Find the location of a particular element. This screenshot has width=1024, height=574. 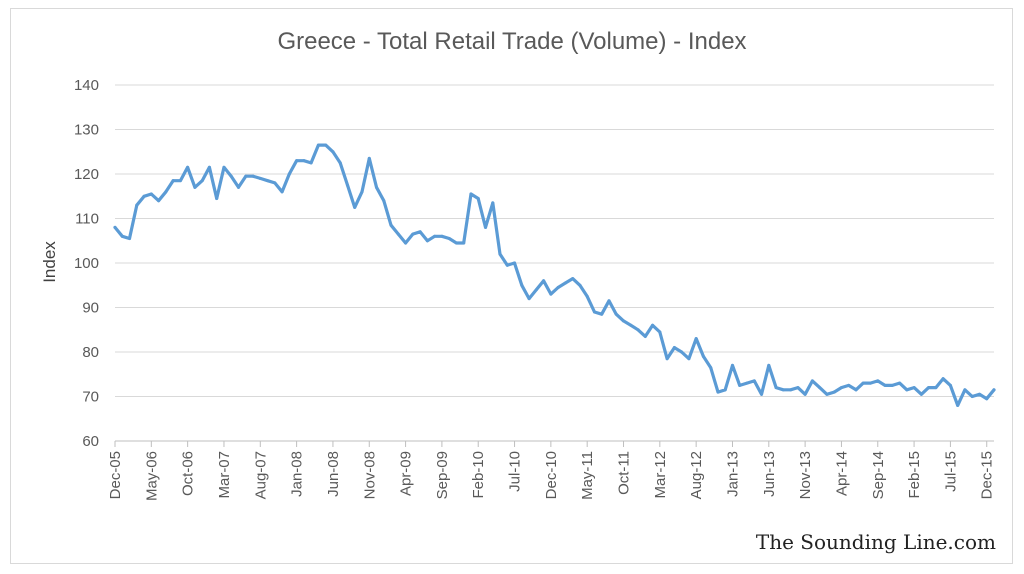

x-tick-label: Aug-12 is located at coordinates (696, 475).